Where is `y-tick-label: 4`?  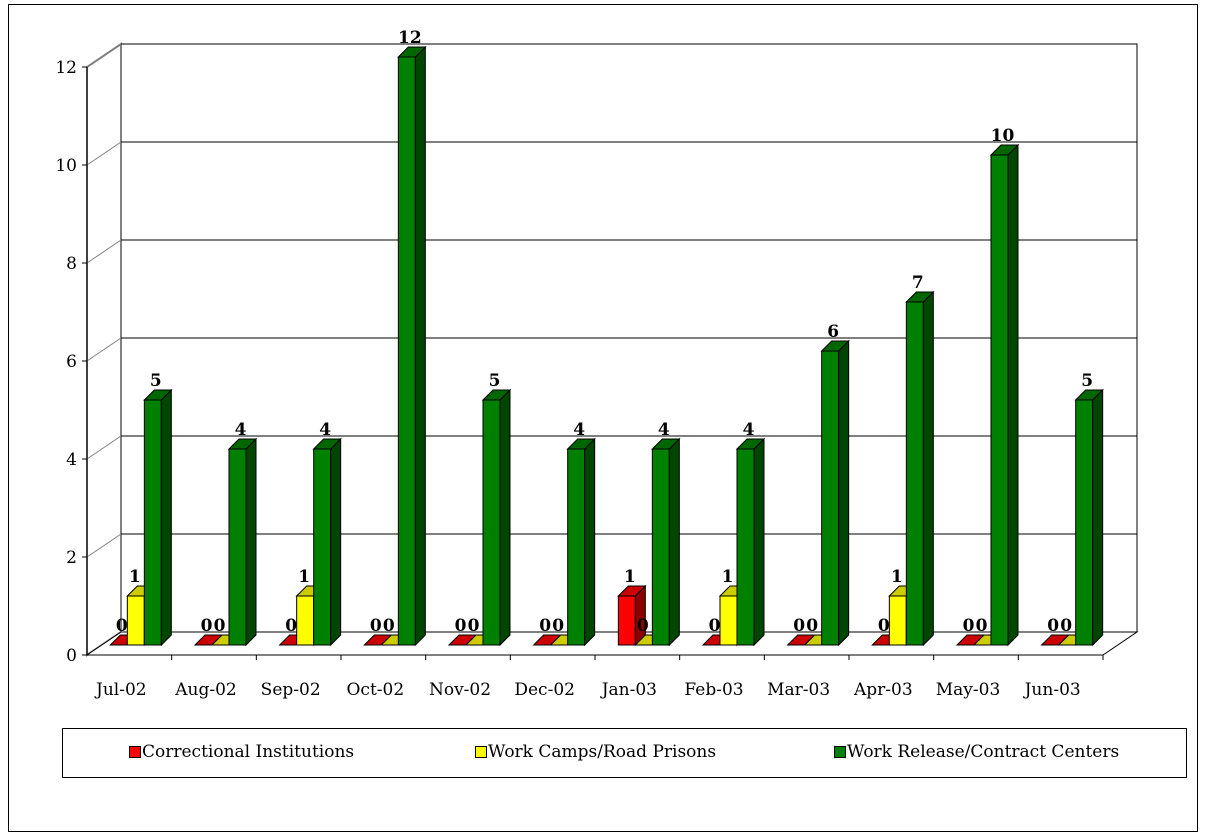 y-tick-label: 4 is located at coordinates (71, 460).